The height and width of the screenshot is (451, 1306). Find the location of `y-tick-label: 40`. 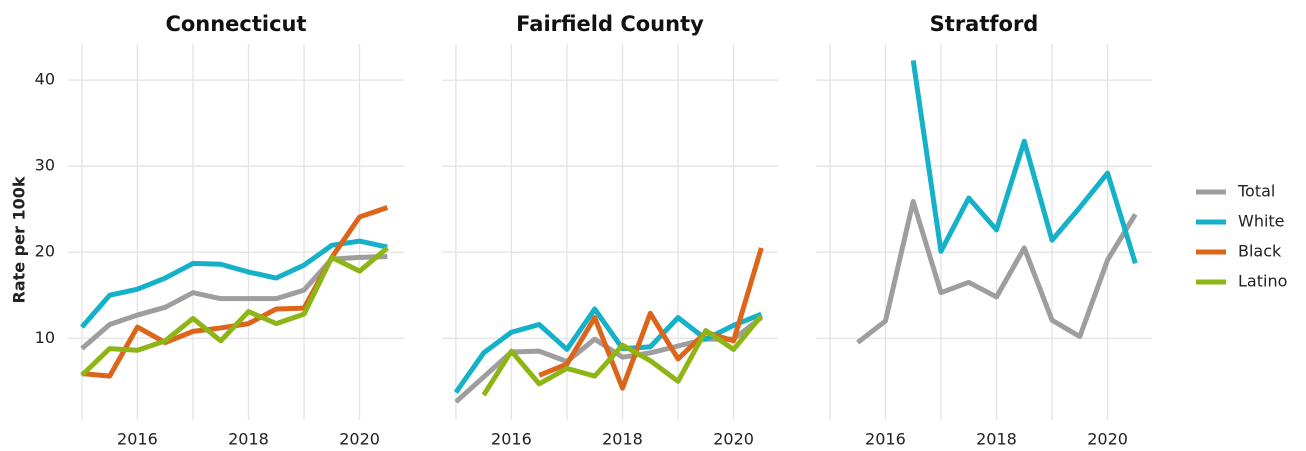

y-tick-label: 40 is located at coordinates (45, 79).